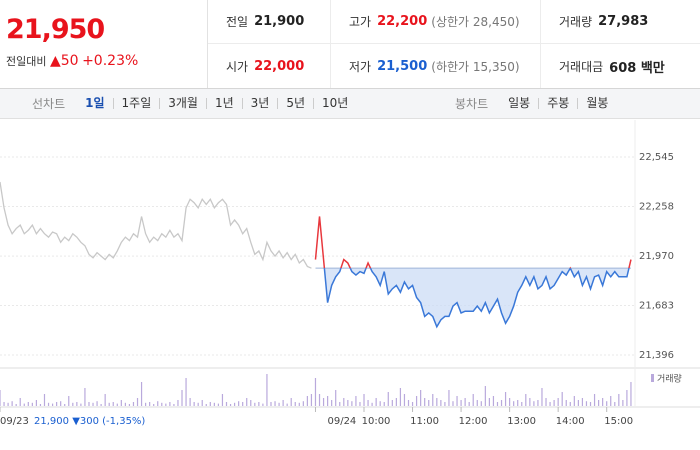 The width and height of the screenshot is (700, 450). Describe the element at coordinates (95, 103) in the screenshot. I see `period-tab: 1일` at that location.